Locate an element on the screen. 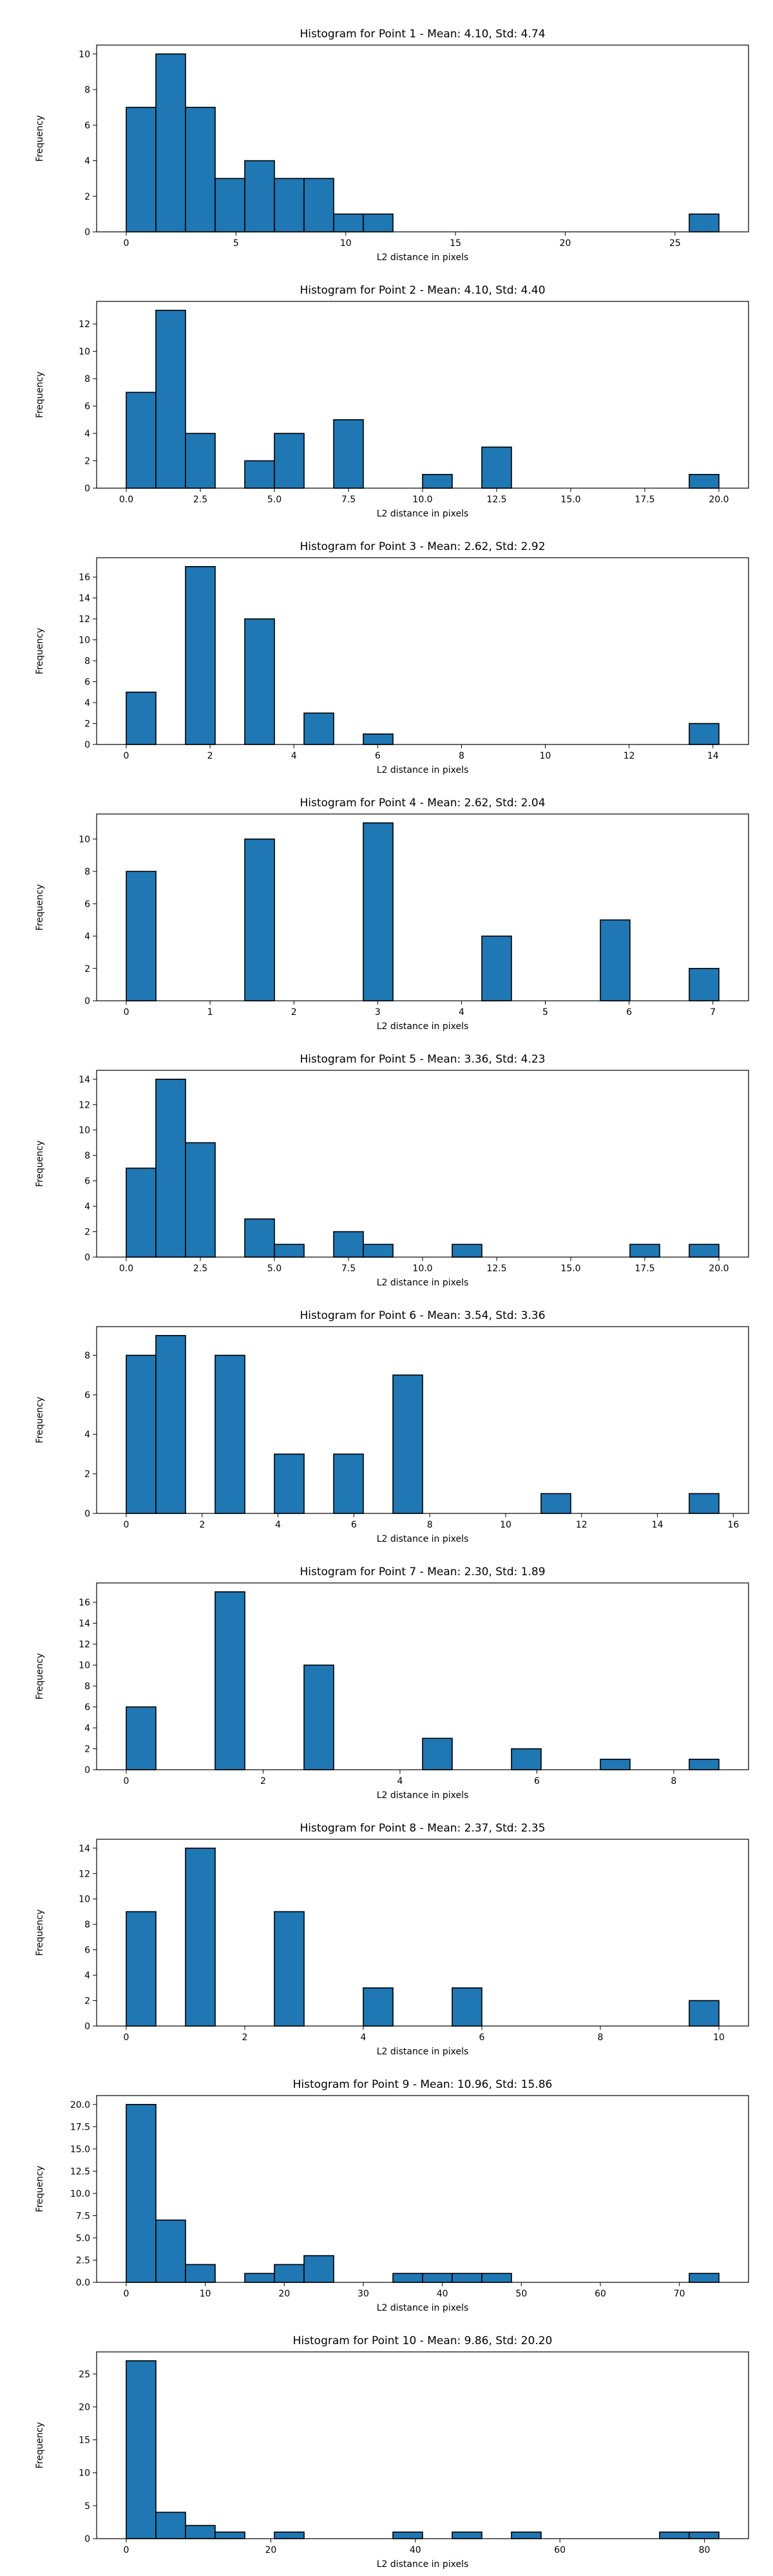 Image resolution: width=773 pixels, height=2576 pixels. x-tick-label: 14 is located at coordinates (657, 1525).